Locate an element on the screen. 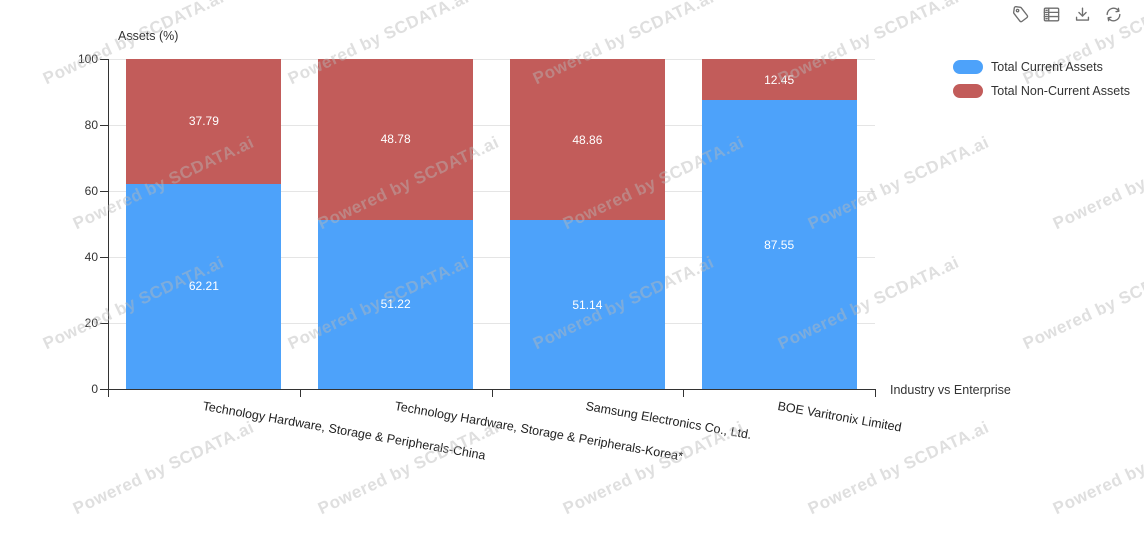 The width and height of the screenshot is (1144, 542). bar-segment-total-current-assets: 51.14 is located at coordinates (587, 304).